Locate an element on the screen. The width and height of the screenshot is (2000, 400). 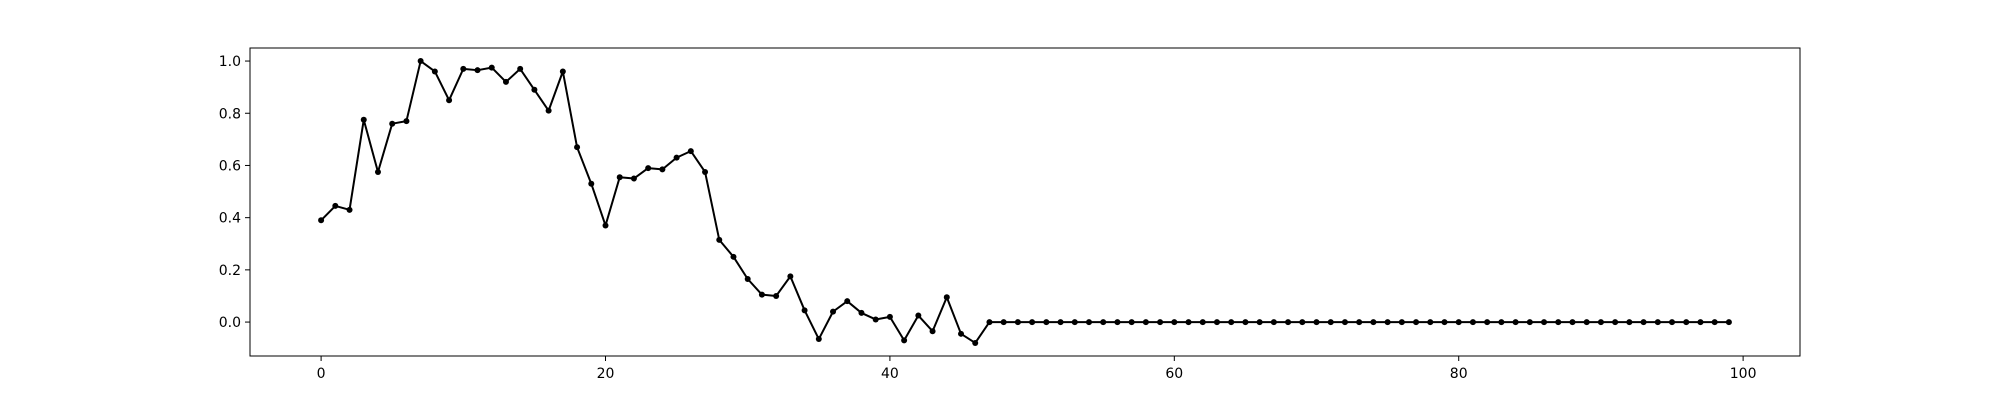
x-tick-label: 20 is located at coordinates (606, 374).